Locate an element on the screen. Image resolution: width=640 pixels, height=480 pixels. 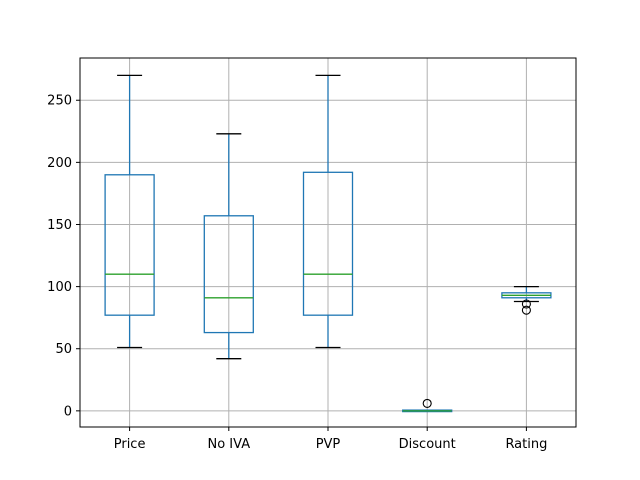
x-tick-label: Rating is located at coordinates (526, 444).